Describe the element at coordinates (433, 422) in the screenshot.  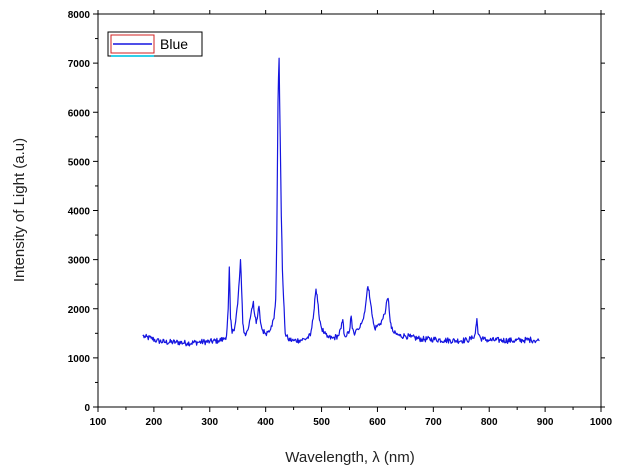
I see `x-tick-label: 700` at that location.